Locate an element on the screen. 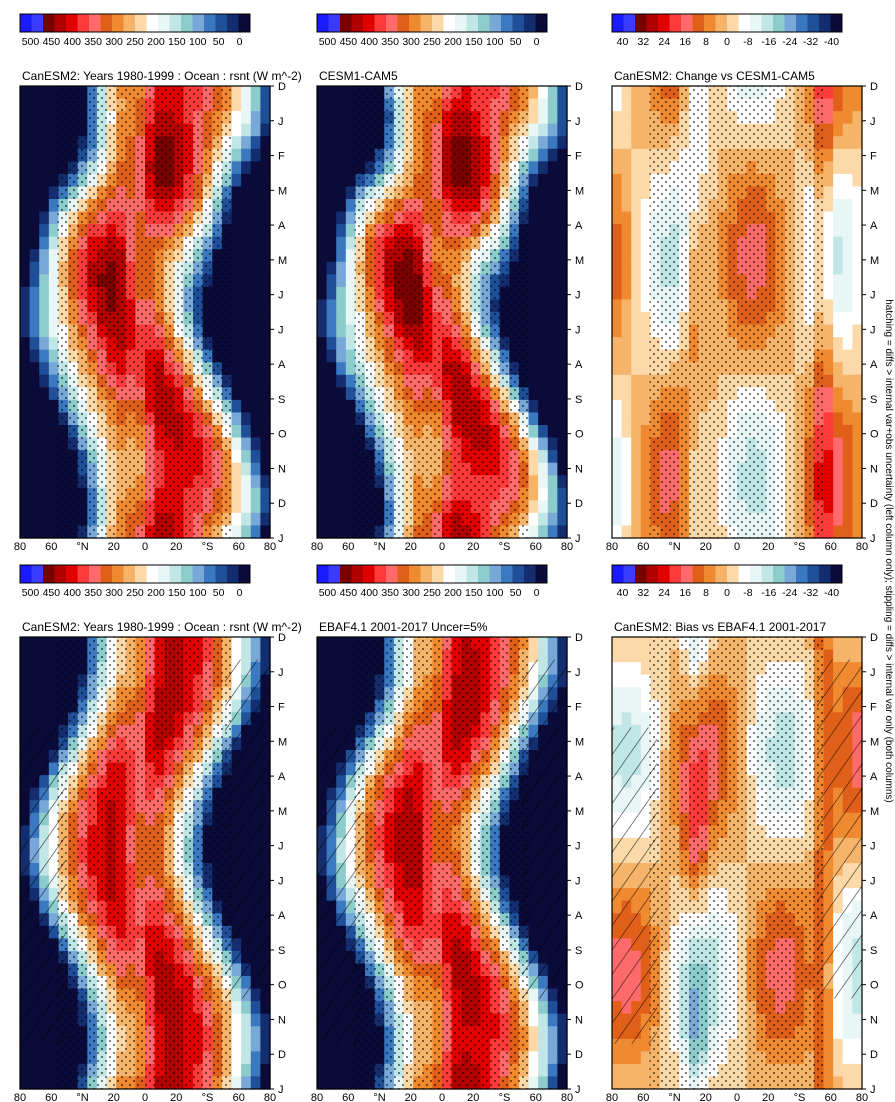  colorbar-frame is located at coordinates (135, 574).